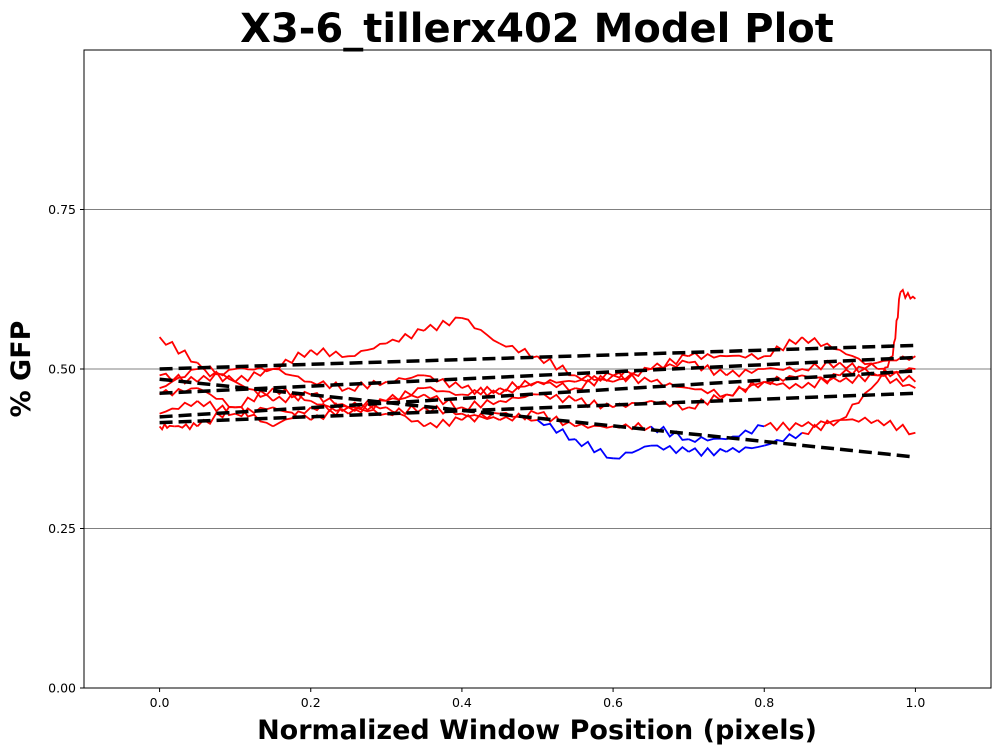 The image size is (1000, 755). What do you see at coordinates (537, 29) in the screenshot?
I see `chart-title: X3-6_tillerx402 Model Plot` at bounding box center [537, 29].